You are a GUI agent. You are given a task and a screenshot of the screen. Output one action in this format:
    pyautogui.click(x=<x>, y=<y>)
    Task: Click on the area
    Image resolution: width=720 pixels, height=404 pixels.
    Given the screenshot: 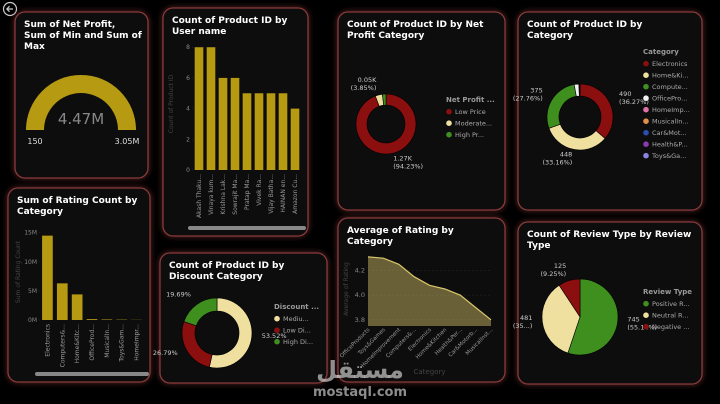 What is the action you would take?
    pyautogui.click(x=429, y=291)
    